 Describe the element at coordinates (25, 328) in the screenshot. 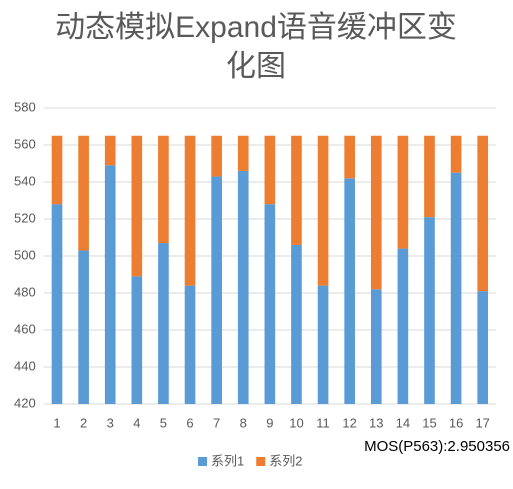

I see `y-tick-label: 460` at that location.